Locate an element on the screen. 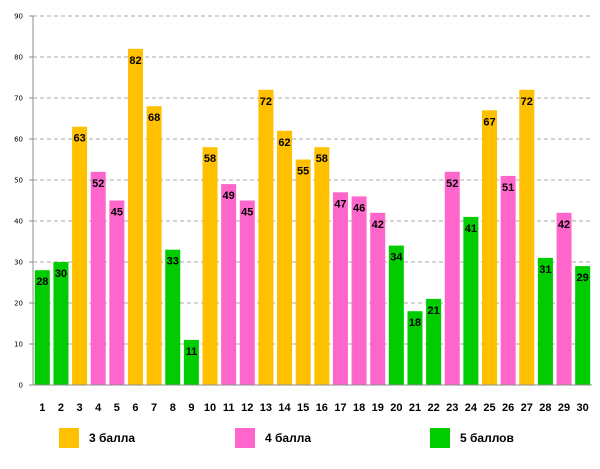 Image resolution: width=600 pixels, height=469 pixels. x-tick-label: 29 is located at coordinates (564, 408).